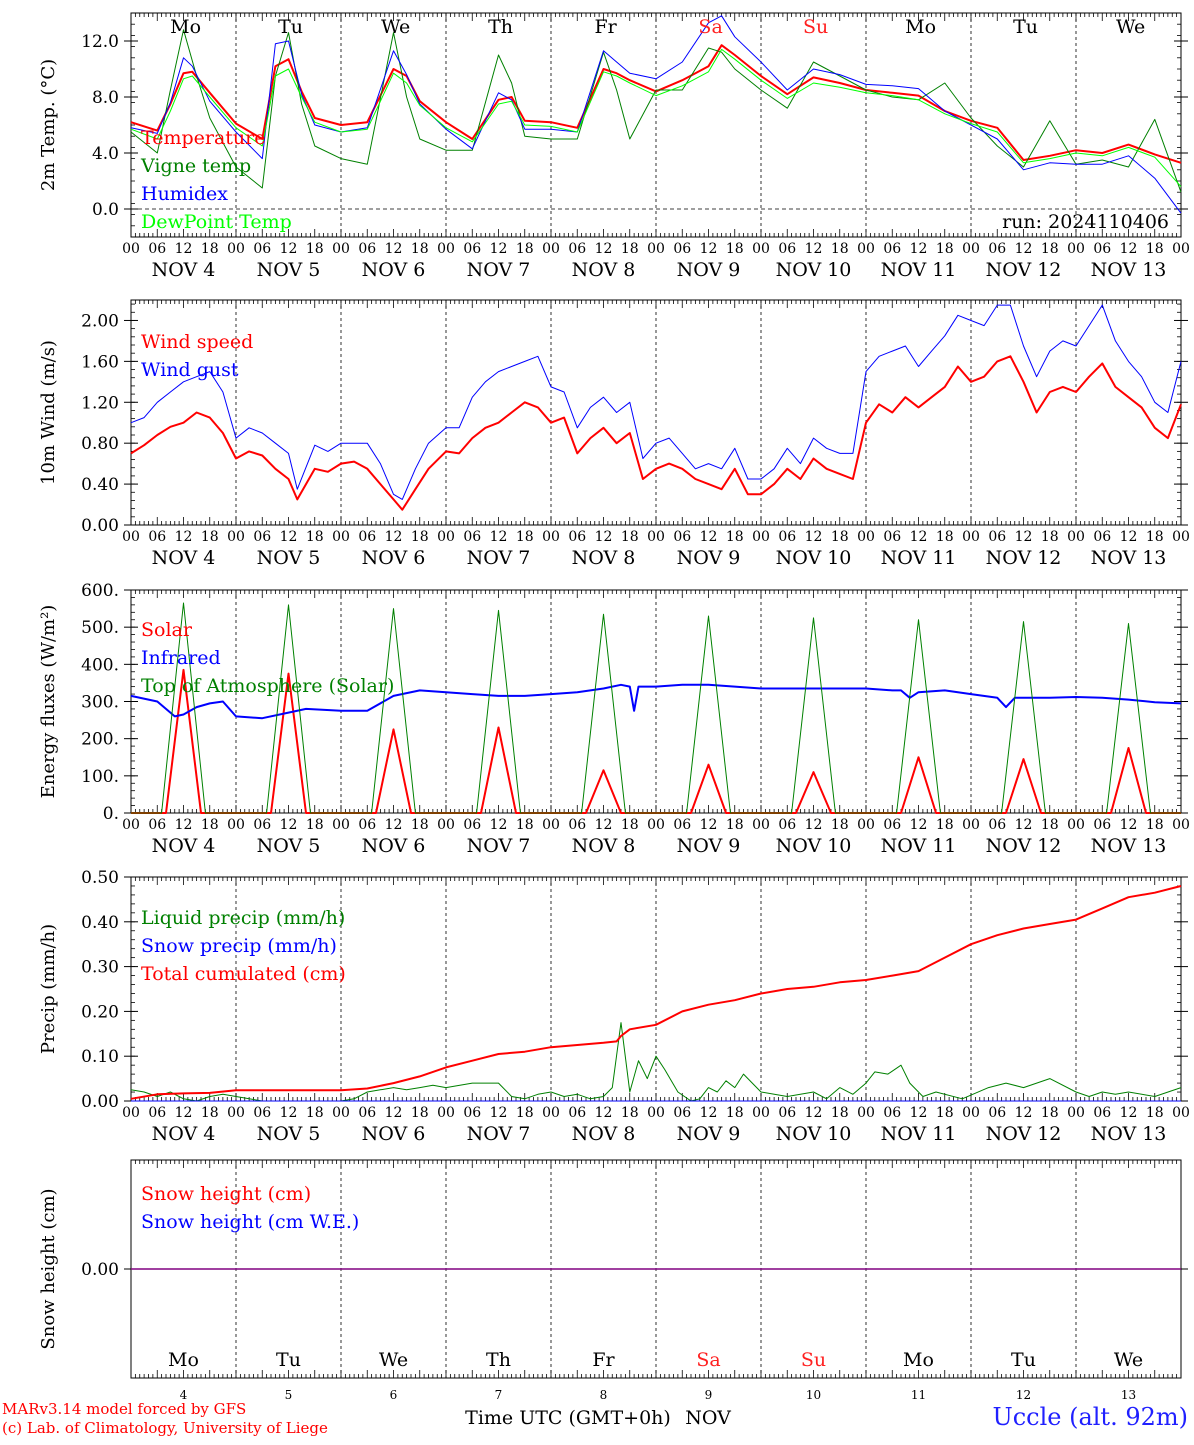 The width and height of the screenshot is (1194, 1445). Describe the element at coordinates (190, 370) in the screenshot. I see `legend-entry: Wind gust` at that location.